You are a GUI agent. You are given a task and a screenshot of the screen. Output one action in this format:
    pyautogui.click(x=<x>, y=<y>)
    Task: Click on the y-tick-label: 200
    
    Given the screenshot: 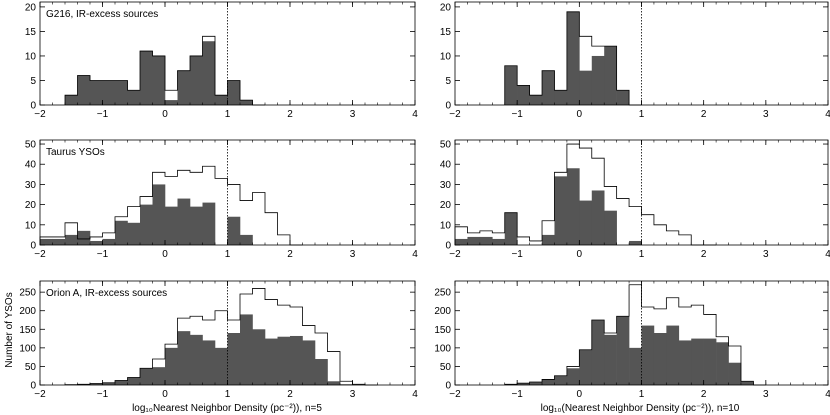 What is the action you would take?
    pyautogui.click(x=27, y=311)
    